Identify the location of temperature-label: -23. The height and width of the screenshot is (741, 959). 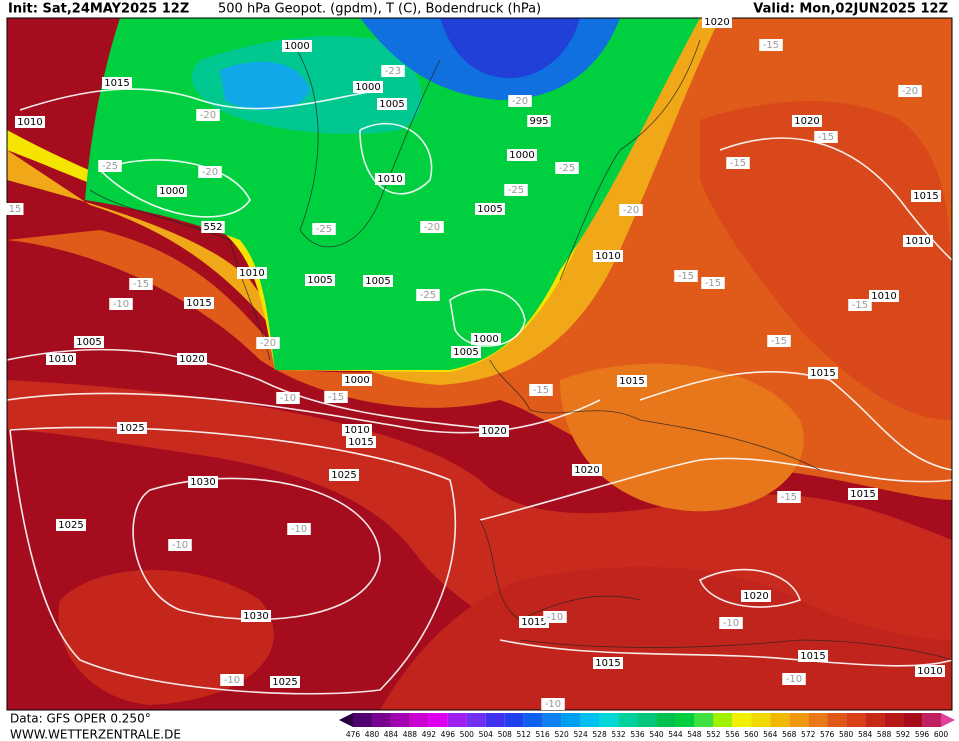
(393, 71).